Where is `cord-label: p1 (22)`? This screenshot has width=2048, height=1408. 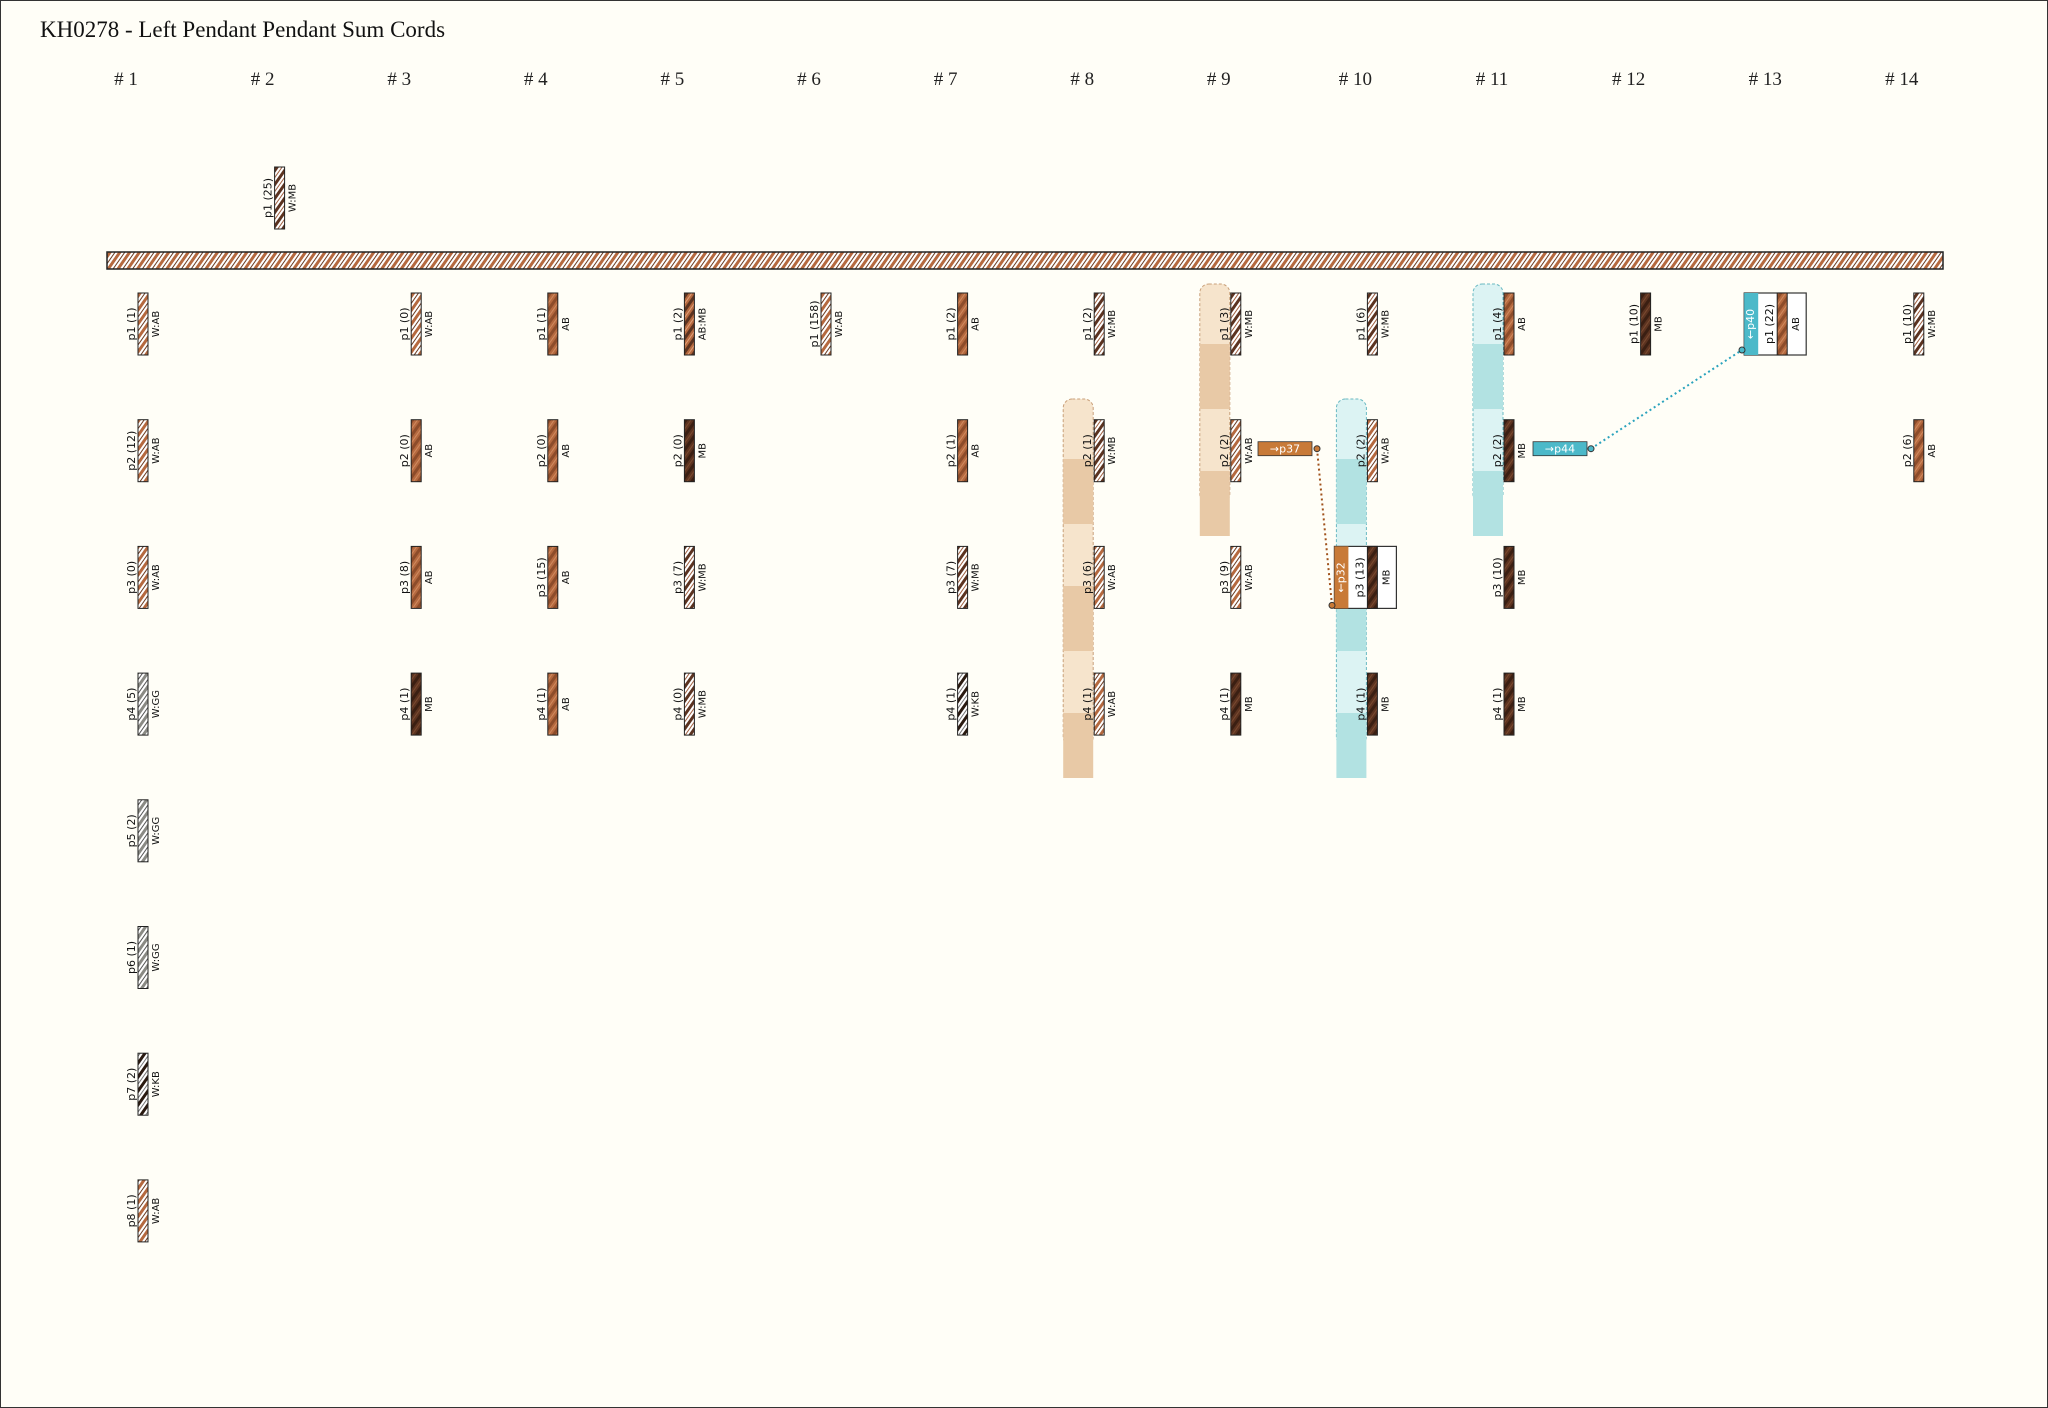 cord-label: p1 (22) is located at coordinates (1769, 324).